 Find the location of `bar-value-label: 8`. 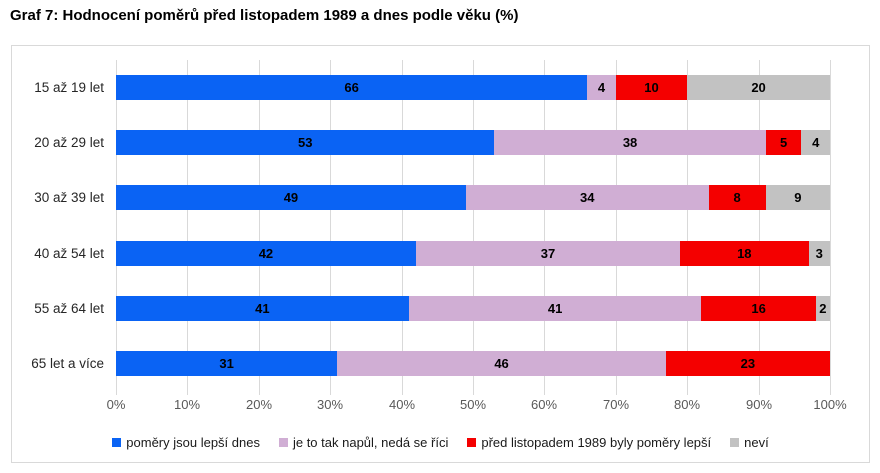

bar-value-label: 8 is located at coordinates (737, 197).